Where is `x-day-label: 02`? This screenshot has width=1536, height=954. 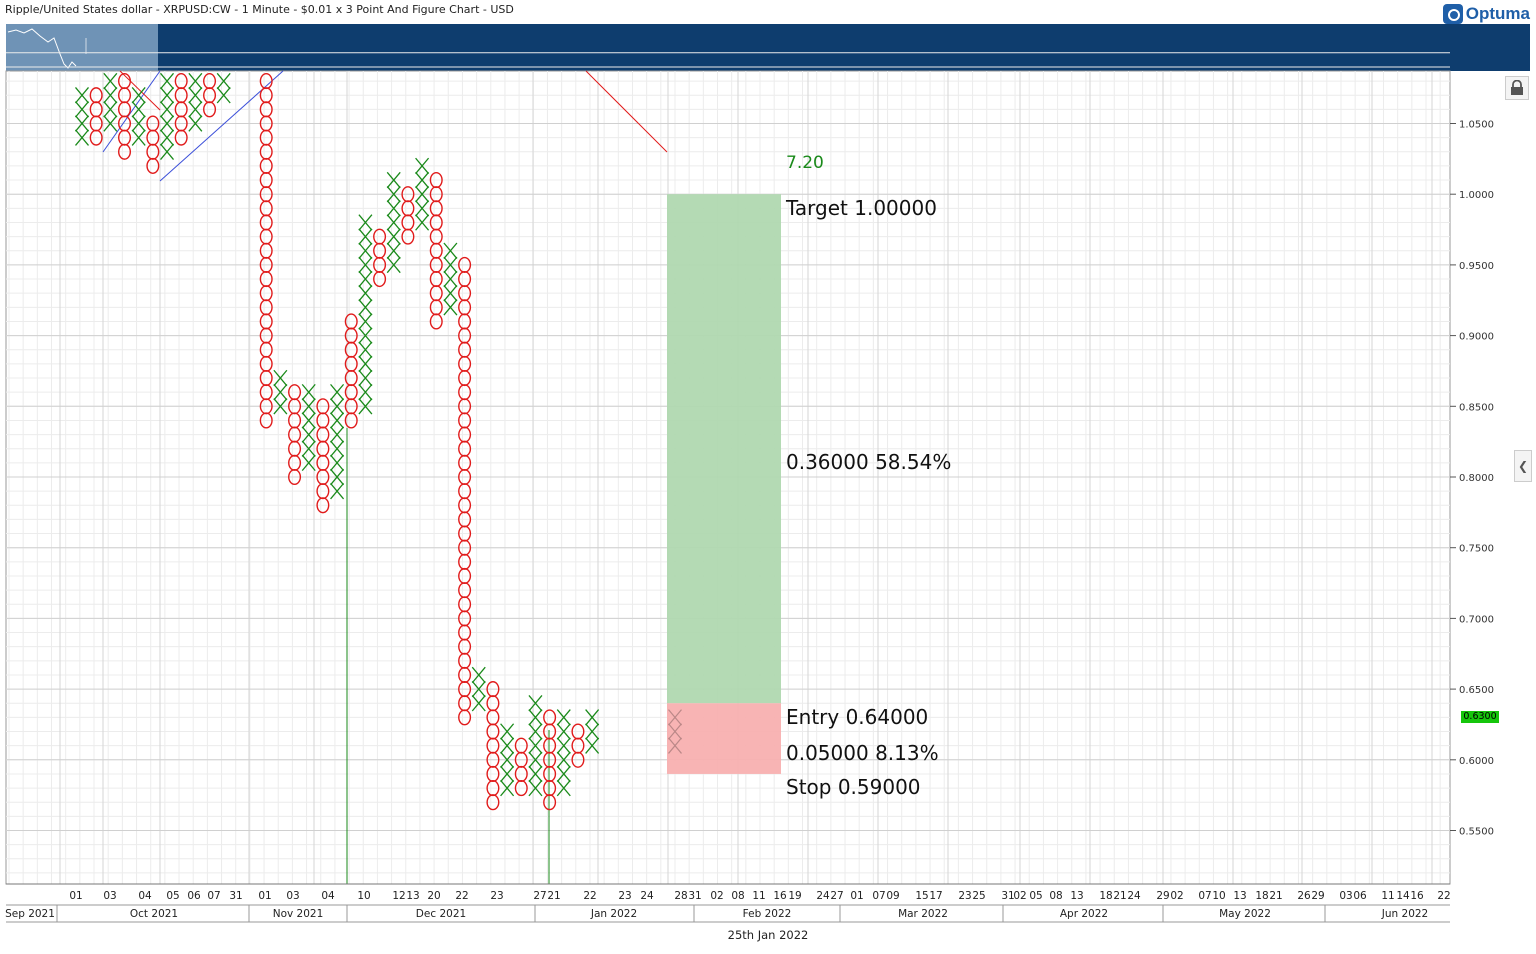
x-day-label: 02 is located at coordinates (1019, 896).